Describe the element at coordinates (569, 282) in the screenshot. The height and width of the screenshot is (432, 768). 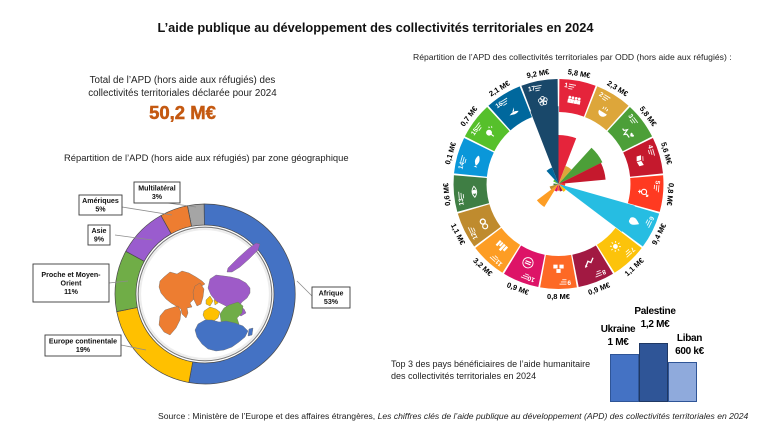
I see `svg-text: 9` at that location.